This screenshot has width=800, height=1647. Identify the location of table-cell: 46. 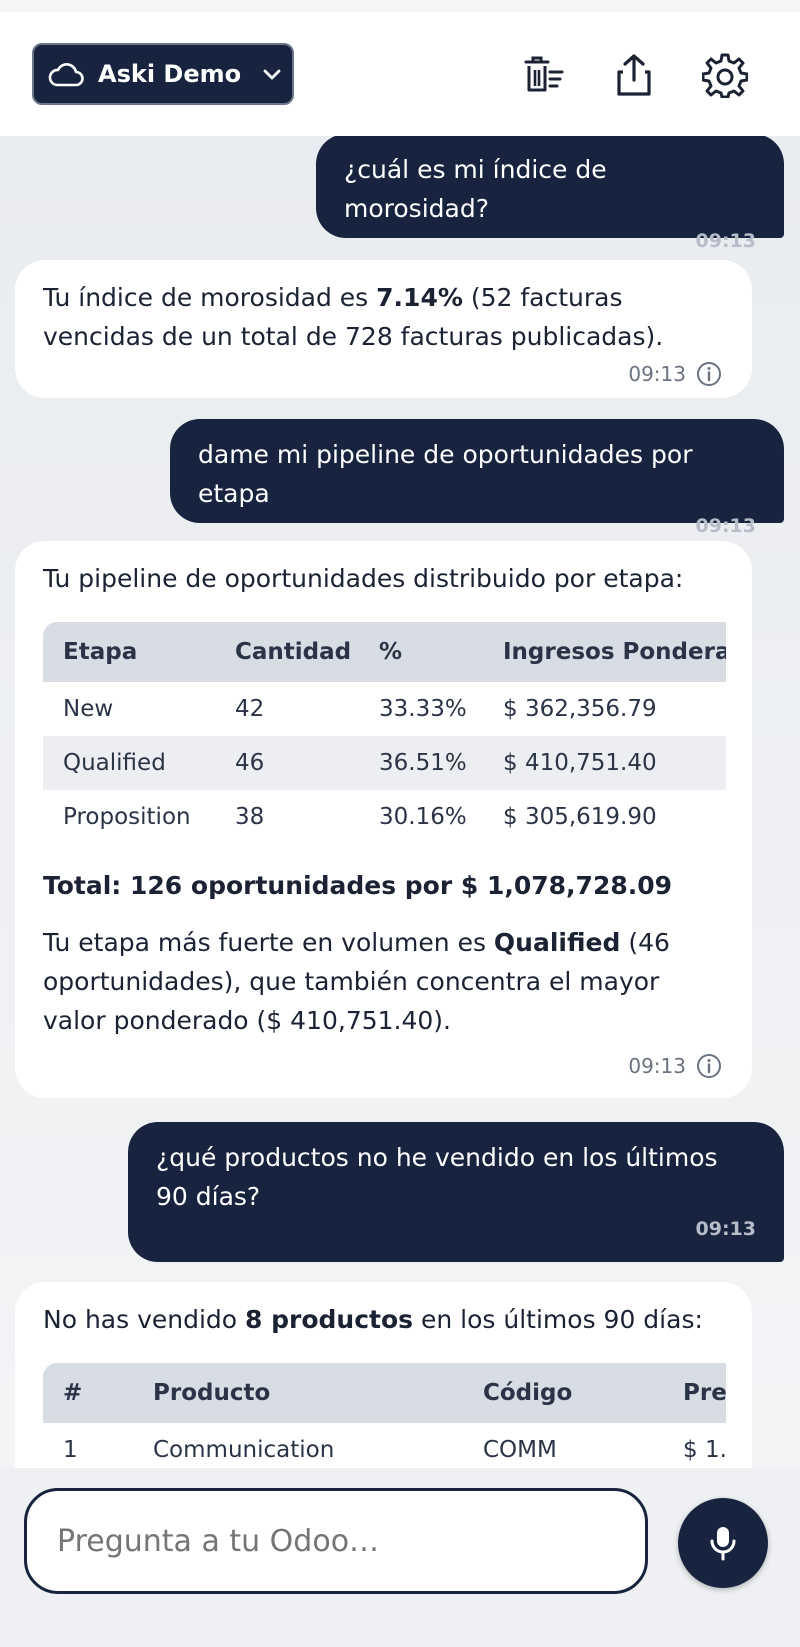
(287, 763).